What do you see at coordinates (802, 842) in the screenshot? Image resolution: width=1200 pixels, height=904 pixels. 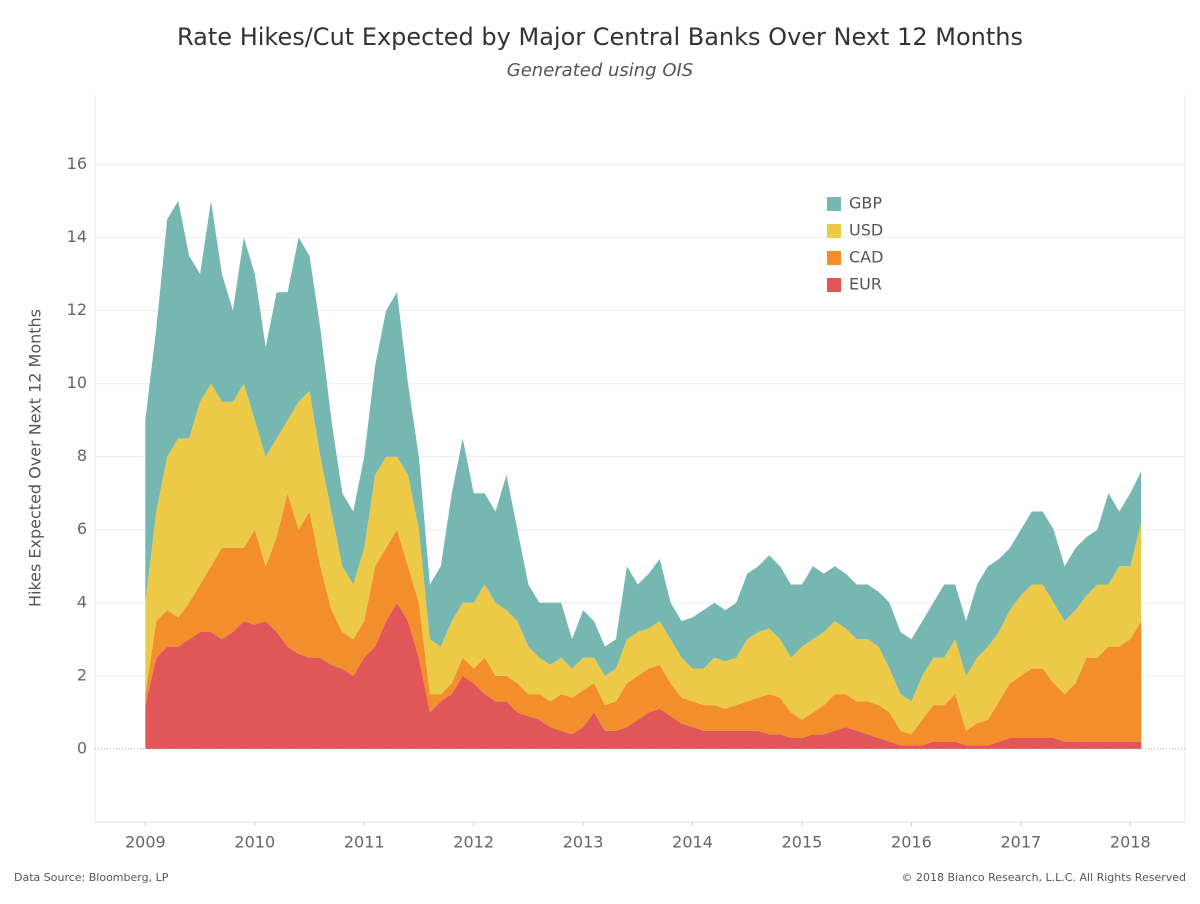 I see `x-tick-label: 2015` at bounding box center [802, 842].